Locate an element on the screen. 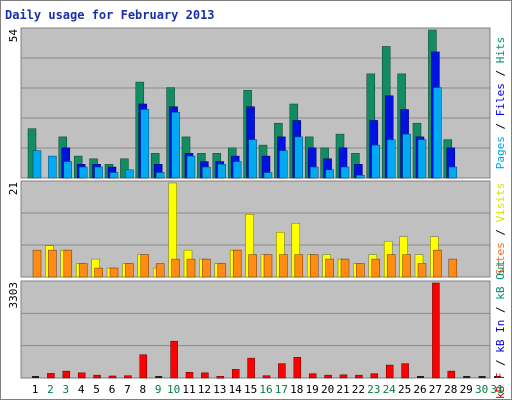  axis-label-word: kB F is located at coordinates (500, 386).